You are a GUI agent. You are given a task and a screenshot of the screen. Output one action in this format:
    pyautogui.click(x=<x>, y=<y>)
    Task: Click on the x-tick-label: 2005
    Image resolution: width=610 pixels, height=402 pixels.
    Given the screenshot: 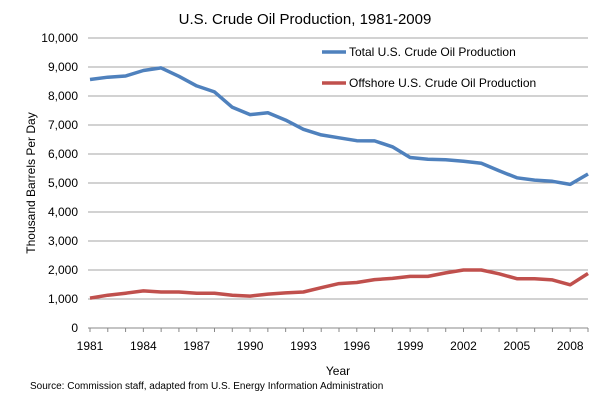 What is the action you would take?
    pyautogui.click(x=517, y=346)
    